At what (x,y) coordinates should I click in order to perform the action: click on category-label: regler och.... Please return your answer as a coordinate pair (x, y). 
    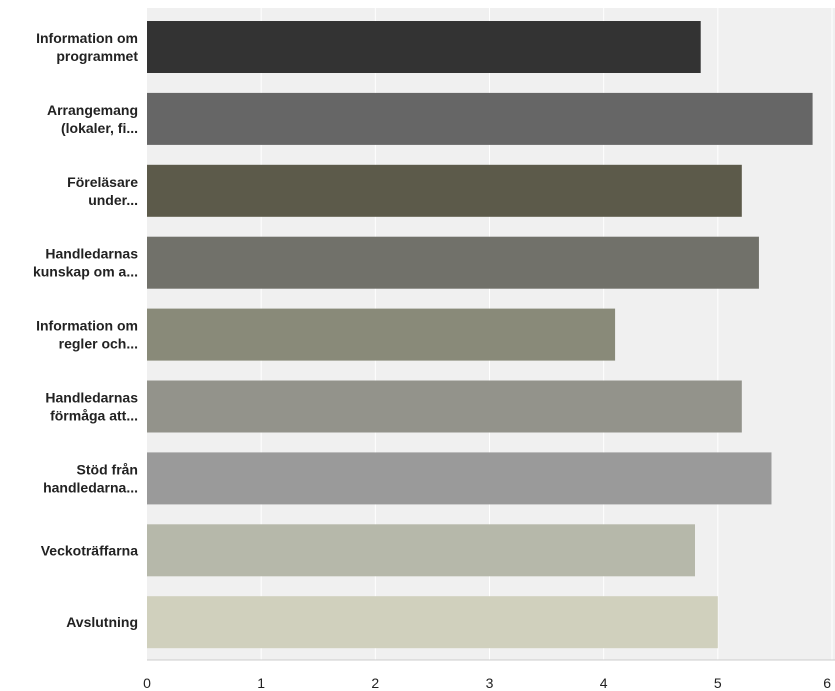
    Looking at the image, I should click on (98, 344).